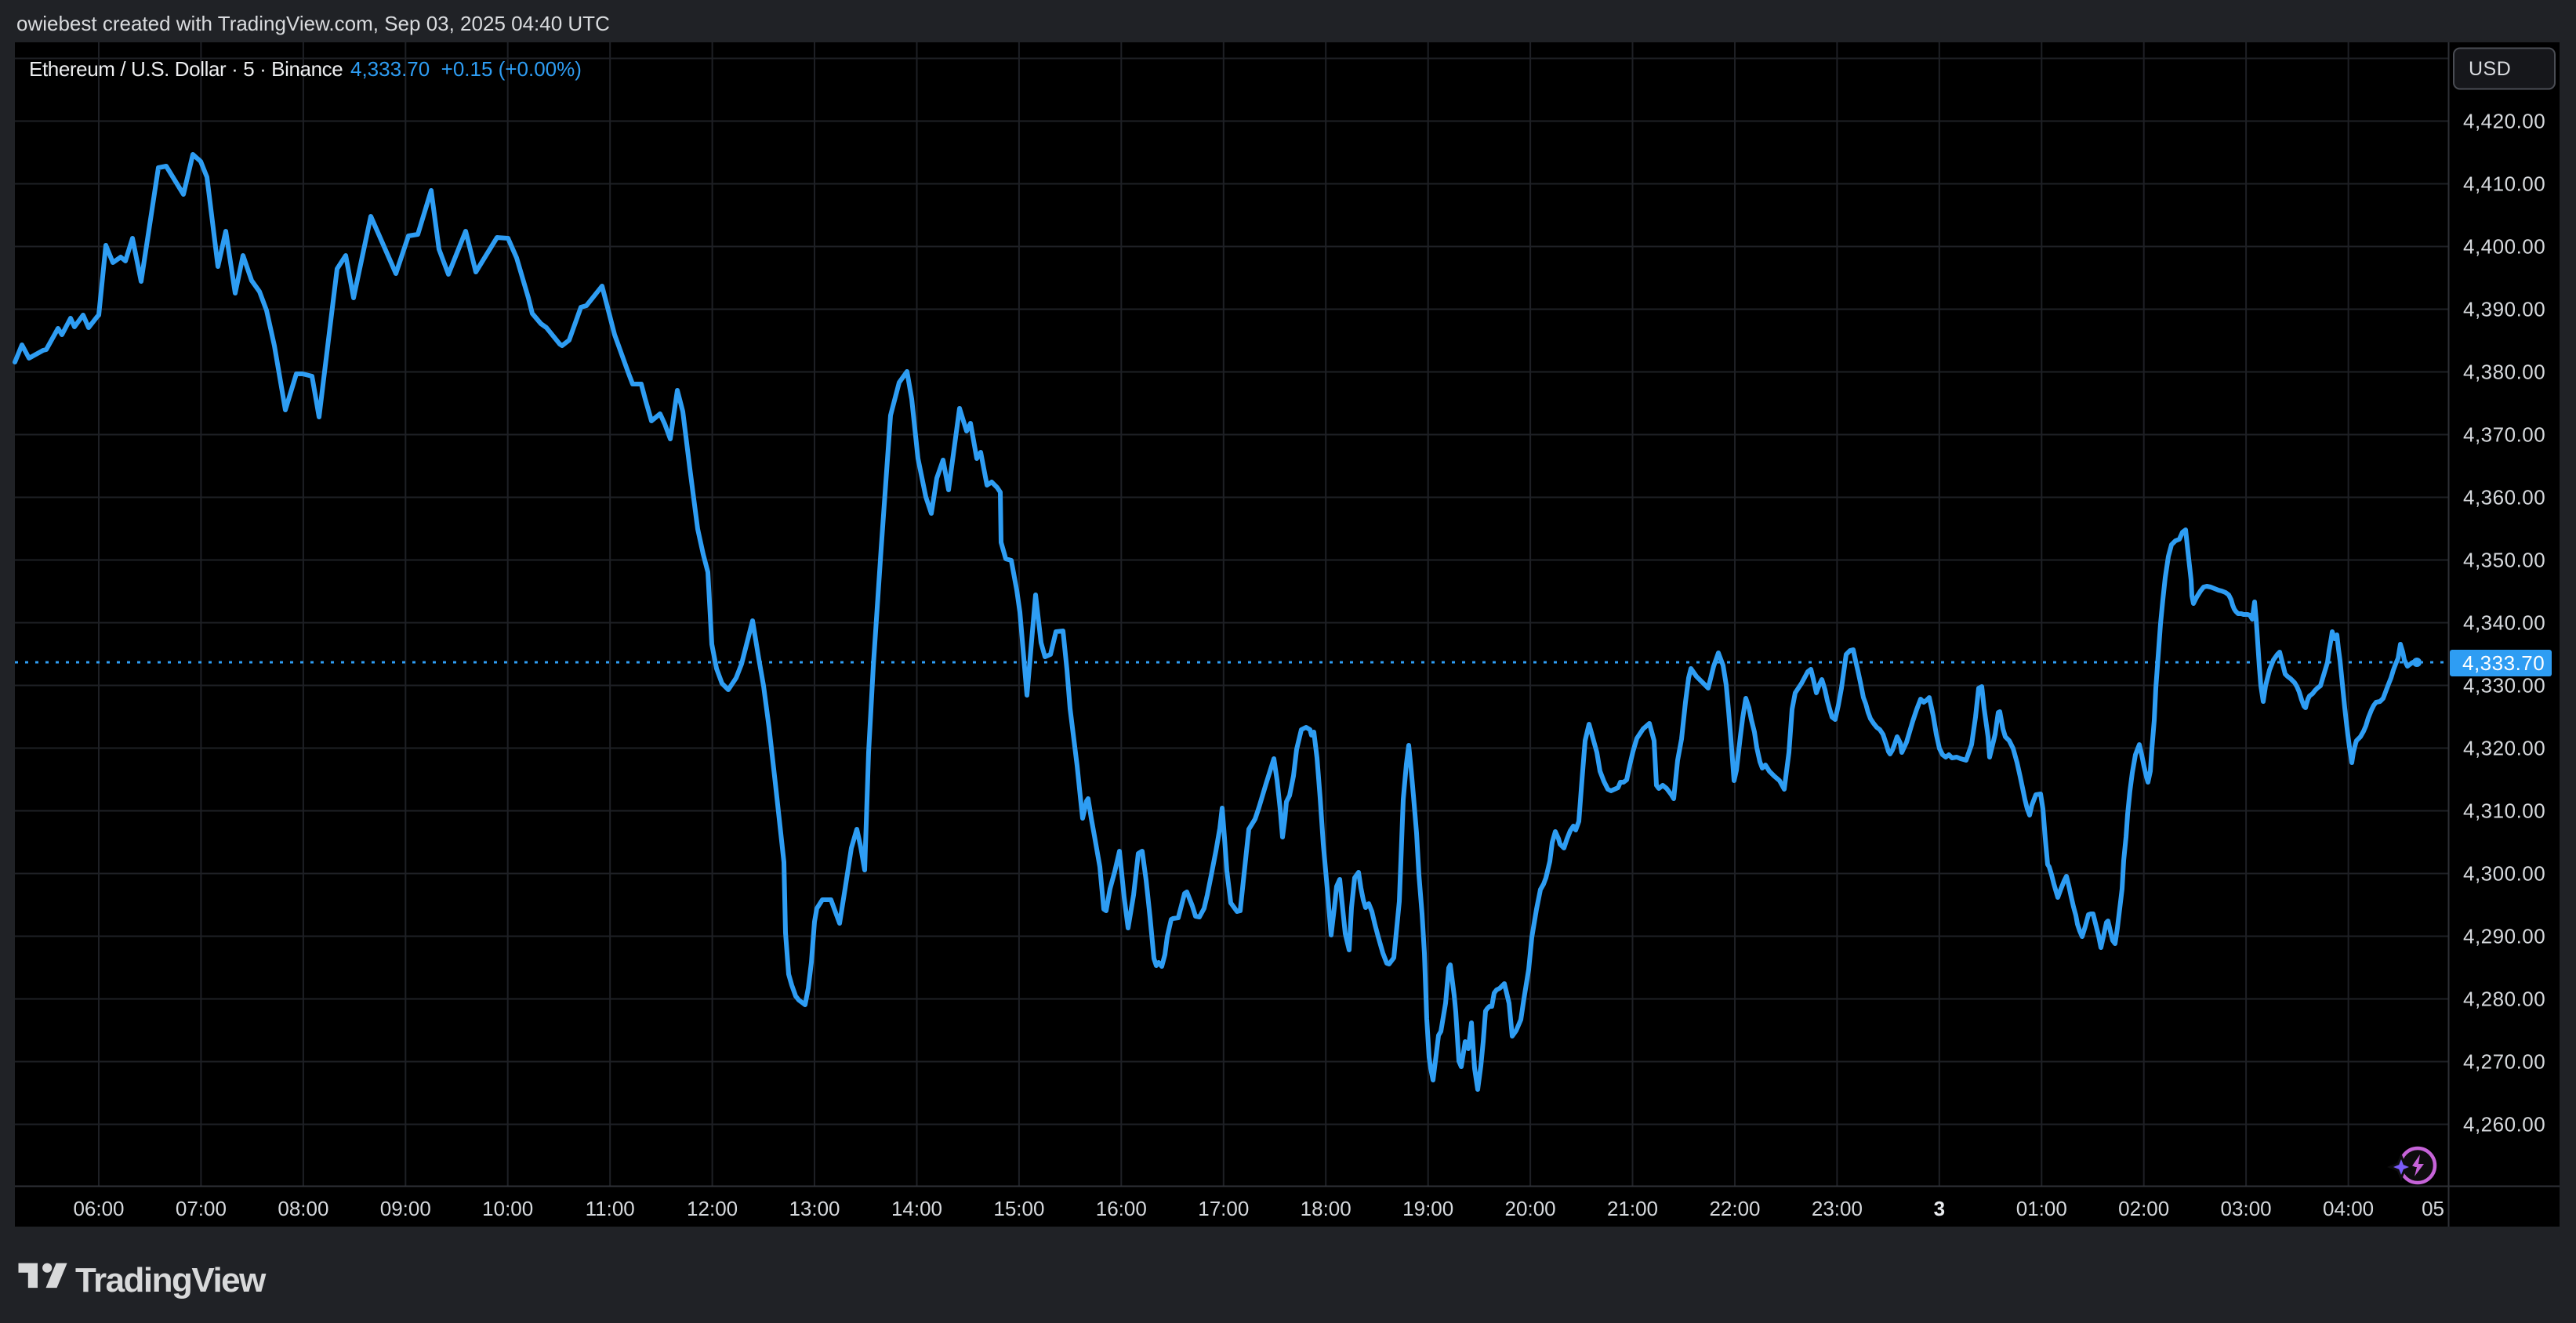 The image size is (2576, 1323). I want to click on svg-text: 4,310.00, so click(2504, 811).